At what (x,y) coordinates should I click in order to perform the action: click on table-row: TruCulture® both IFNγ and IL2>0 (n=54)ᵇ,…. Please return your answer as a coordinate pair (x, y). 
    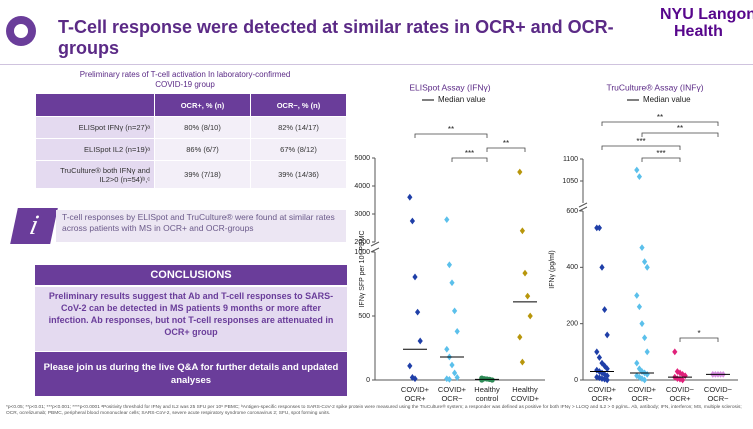
    Looking at the image, I should click on (191, 174).